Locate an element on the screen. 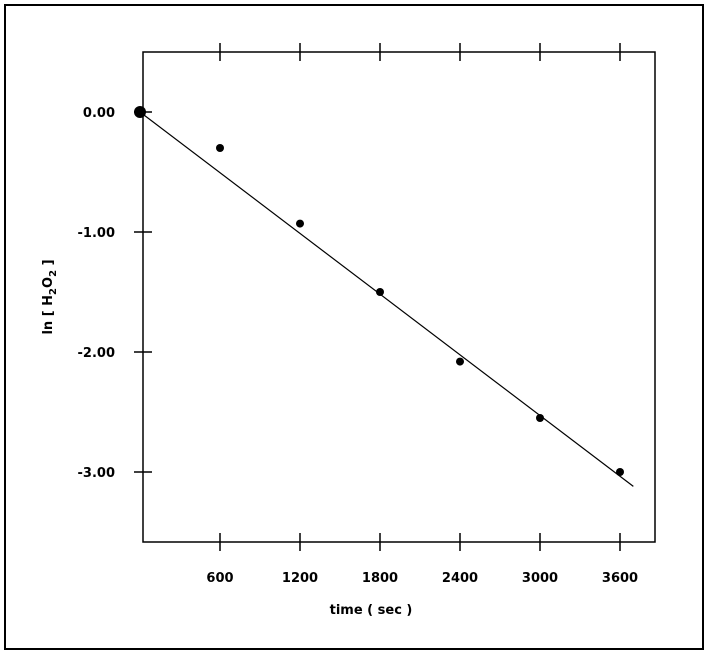 The width and height of the screenshot is (710, 656). x-tick-label: 600 is located at coordinates (219, 578).